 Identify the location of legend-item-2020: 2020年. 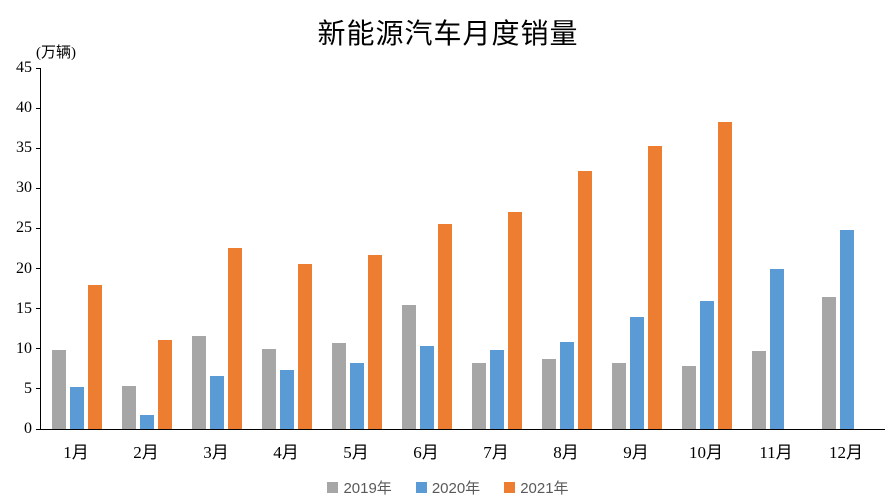
(448, 487).